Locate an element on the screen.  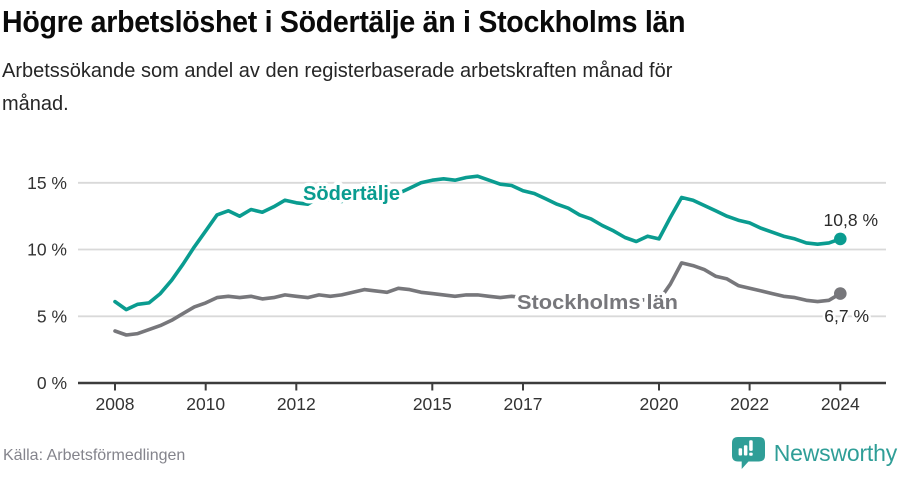
chart-subtitle-line2: månad. is located at coordinates (35, 104).